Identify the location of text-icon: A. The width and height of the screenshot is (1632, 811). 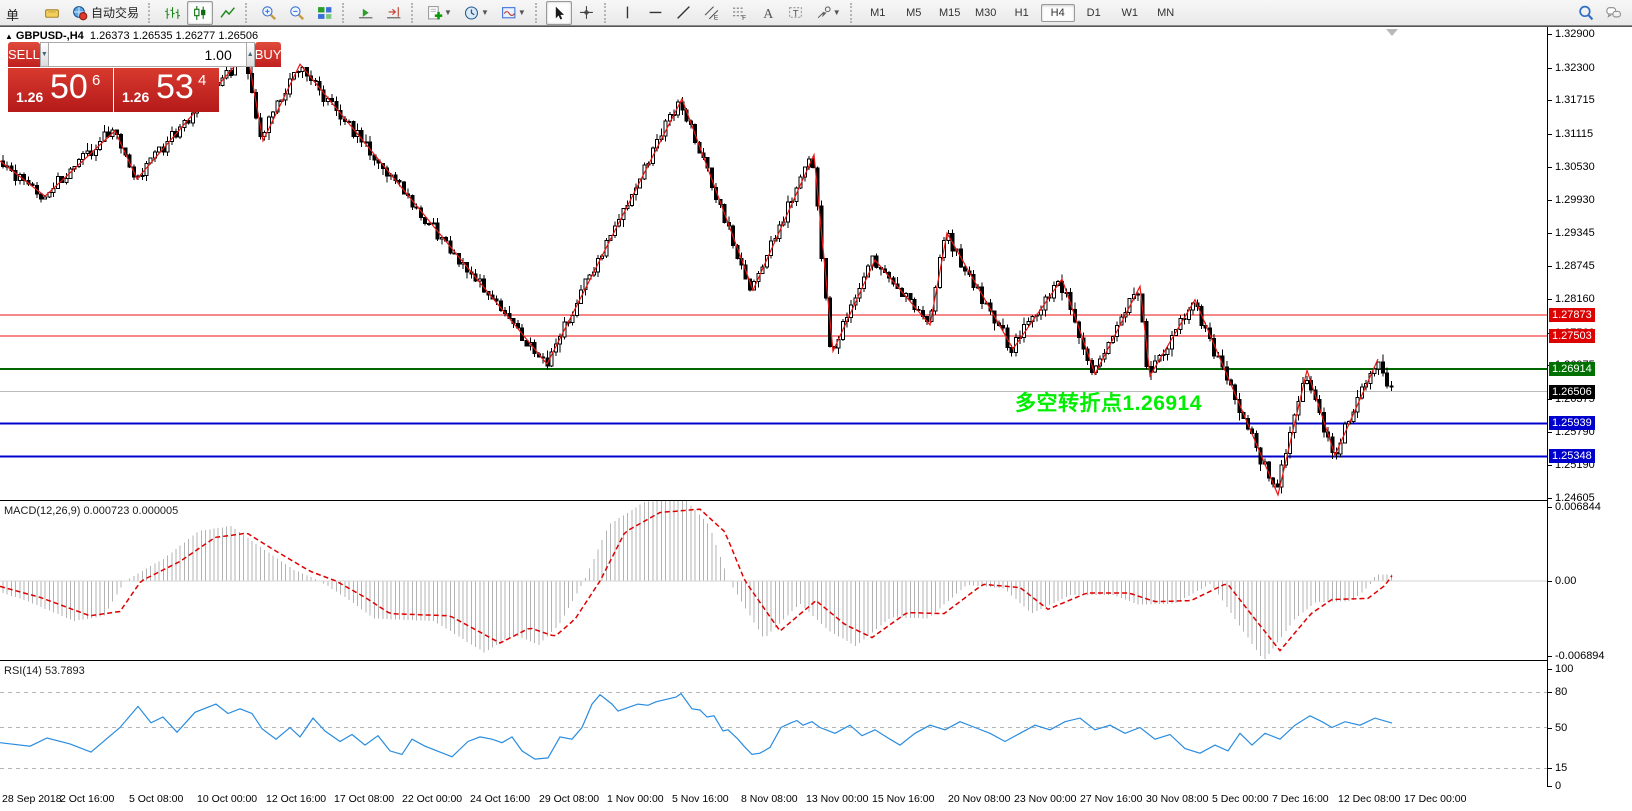
(768, 13).